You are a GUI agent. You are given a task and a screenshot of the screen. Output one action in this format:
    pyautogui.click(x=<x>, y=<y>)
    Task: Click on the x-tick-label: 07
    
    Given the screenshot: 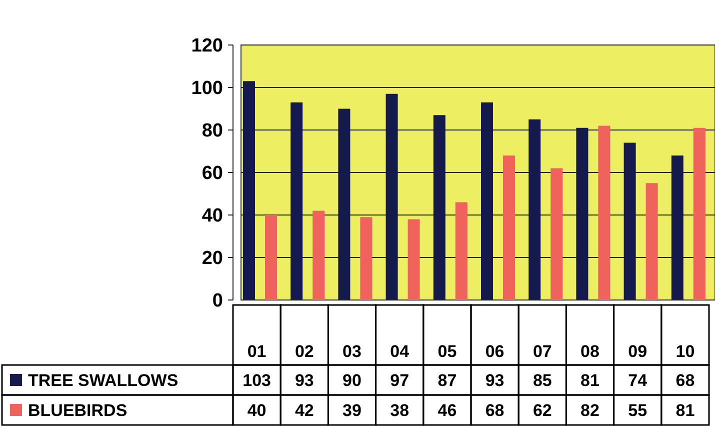 What is the action you would take?
    pyautogui.click(x=542, y=351)
    